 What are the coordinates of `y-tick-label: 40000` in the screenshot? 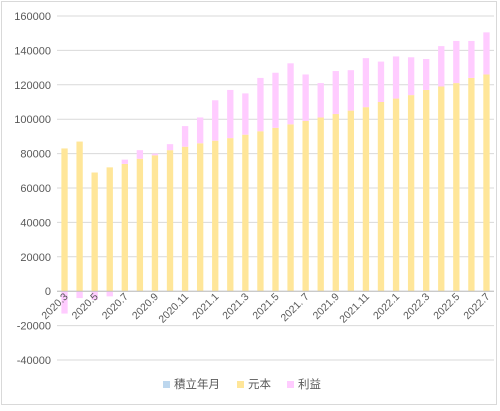 It's located at (35, 223).